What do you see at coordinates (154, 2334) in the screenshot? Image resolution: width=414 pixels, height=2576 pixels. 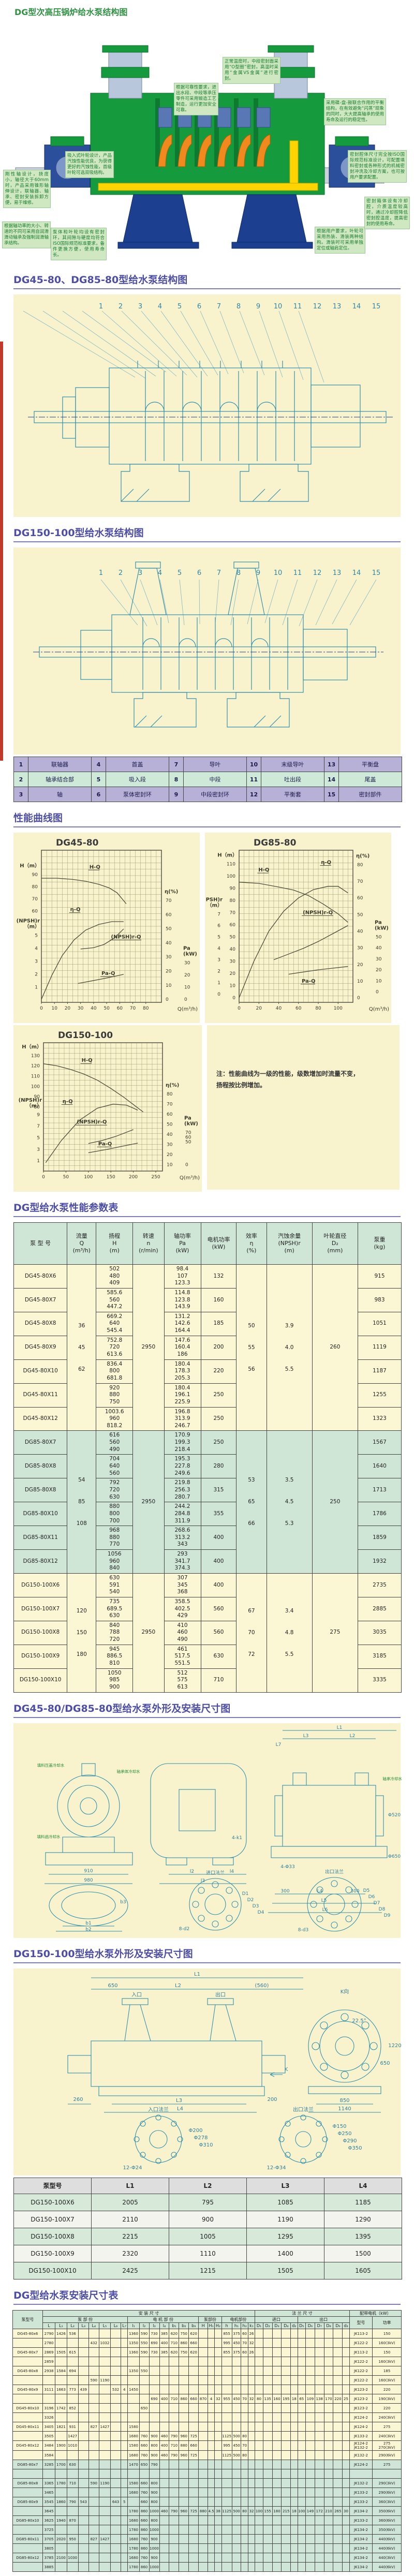 I see `table-cell: 730` at bounding box center [154, 2334].